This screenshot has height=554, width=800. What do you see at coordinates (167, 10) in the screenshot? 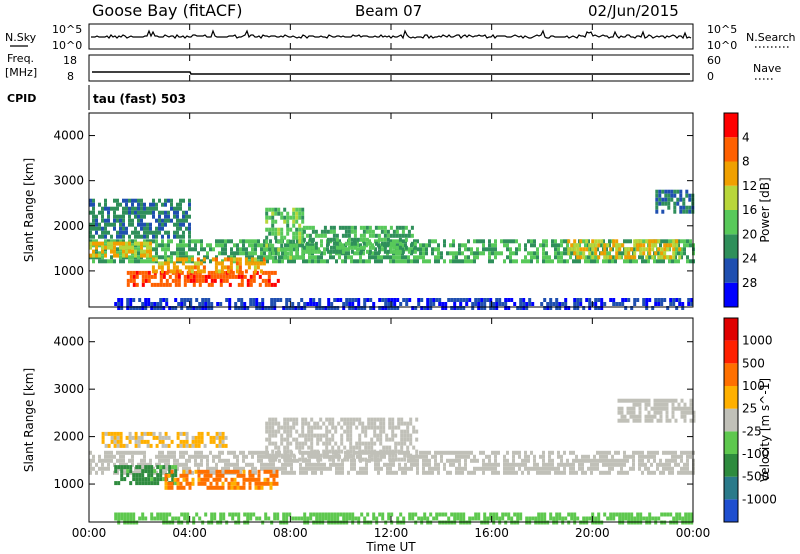
I see `station-title: Goose Bay (fitACF)` at bounding box center [167, 10].